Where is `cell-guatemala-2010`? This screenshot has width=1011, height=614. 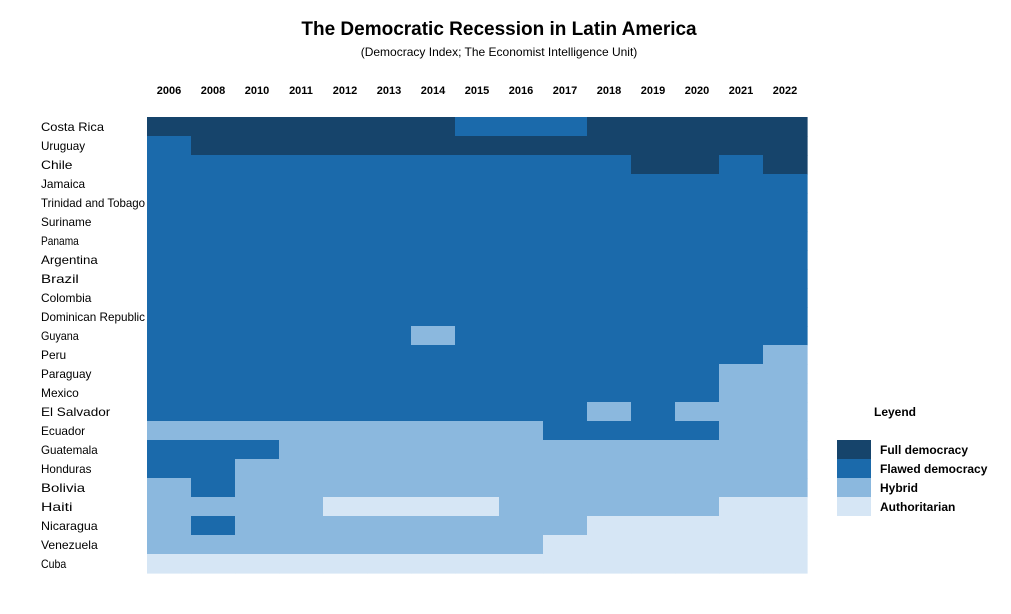
cell-guatemala-2010 is located at coordinates (257, 450).